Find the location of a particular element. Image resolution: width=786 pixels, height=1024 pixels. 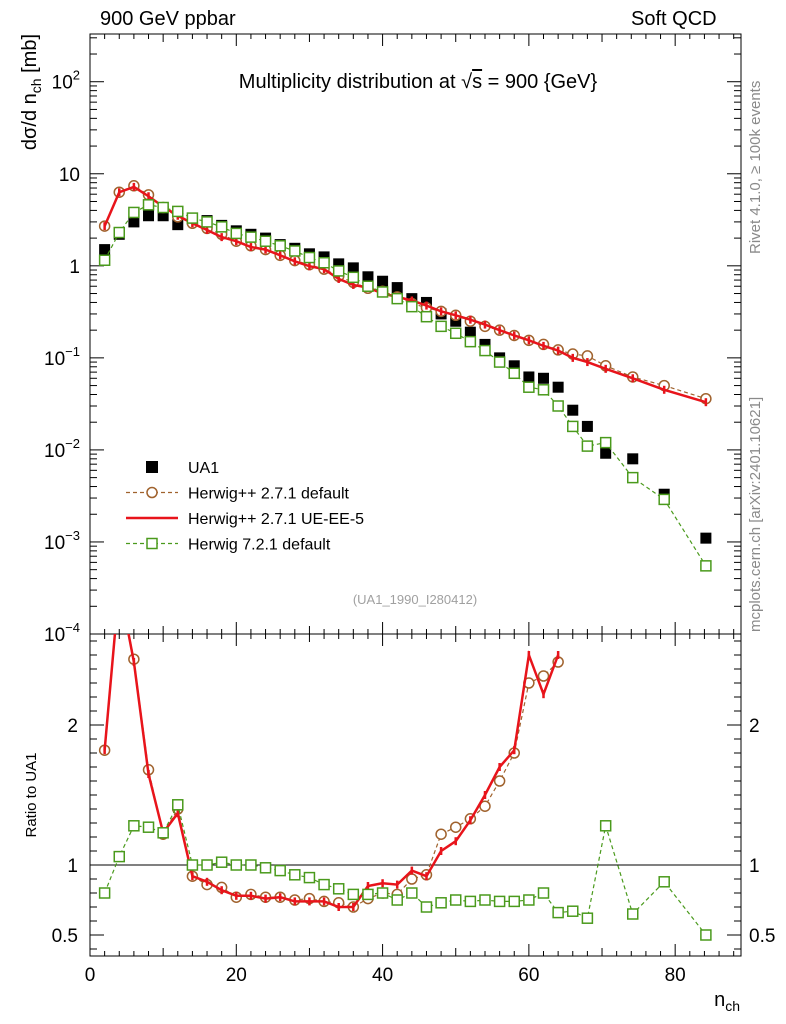

y-tick-label: 10⁻² is located at coordinates (62, 449).